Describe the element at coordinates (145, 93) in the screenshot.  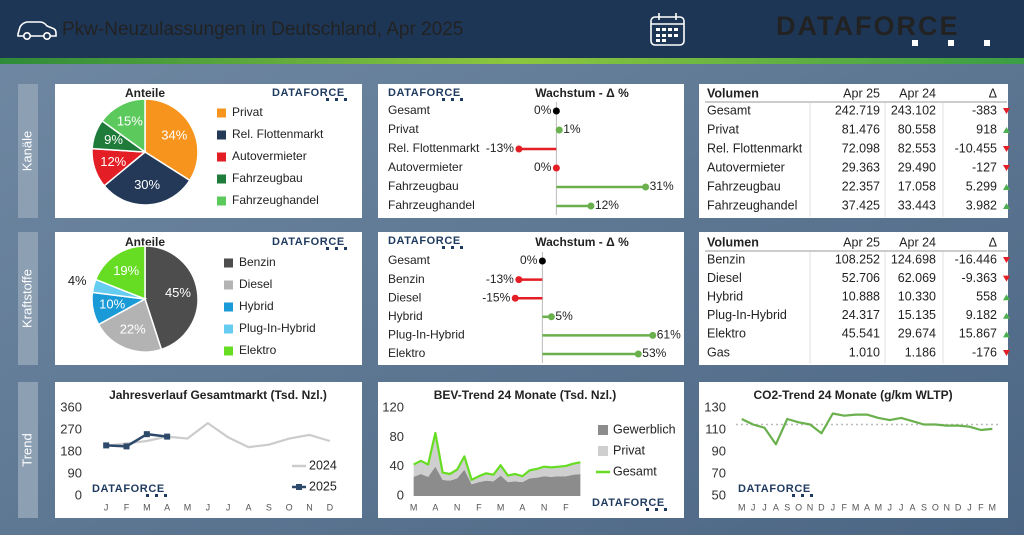
I see `pie-title: Anteile` at that location.